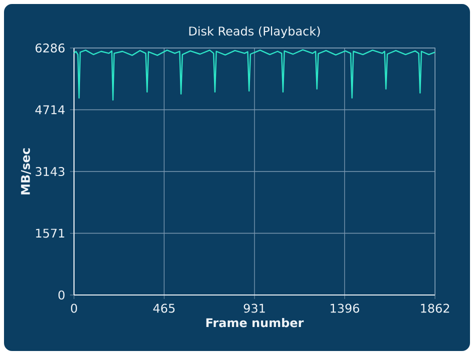 The image size is (474, 355). What do you see at coordinates (50, 233) in the screenshot?
I see `y-tick-label: 1571` at bounding box center [50, 233].